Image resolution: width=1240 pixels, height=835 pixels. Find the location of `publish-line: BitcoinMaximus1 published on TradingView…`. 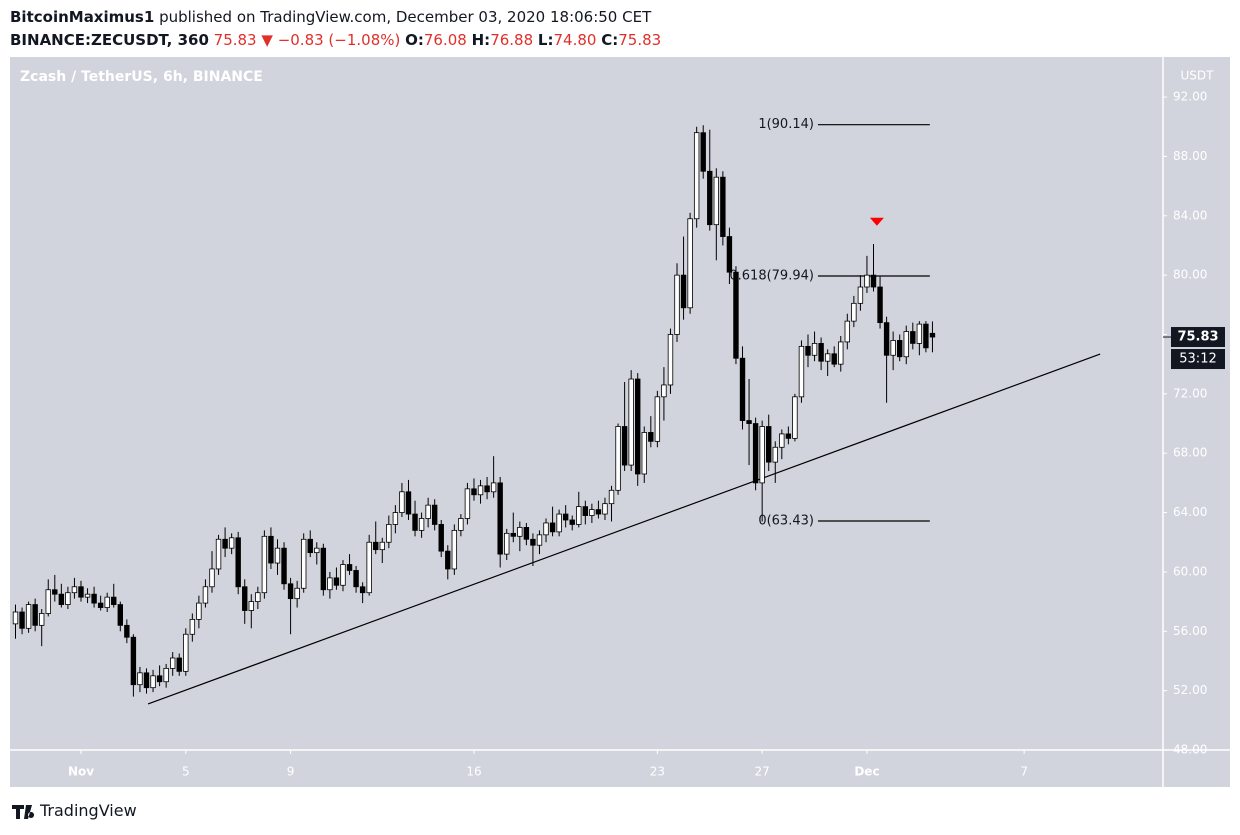

publish-line: BitcoinMaximus1 published on TradingView… is located at coordinates (335, 17).